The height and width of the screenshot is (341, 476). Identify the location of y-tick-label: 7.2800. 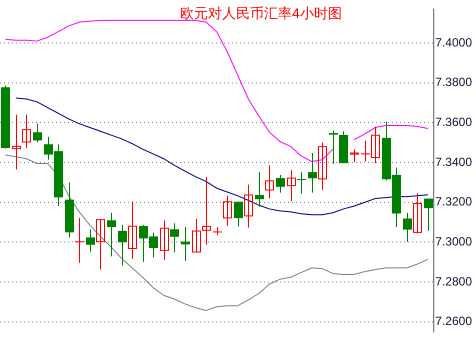
(453, 281).